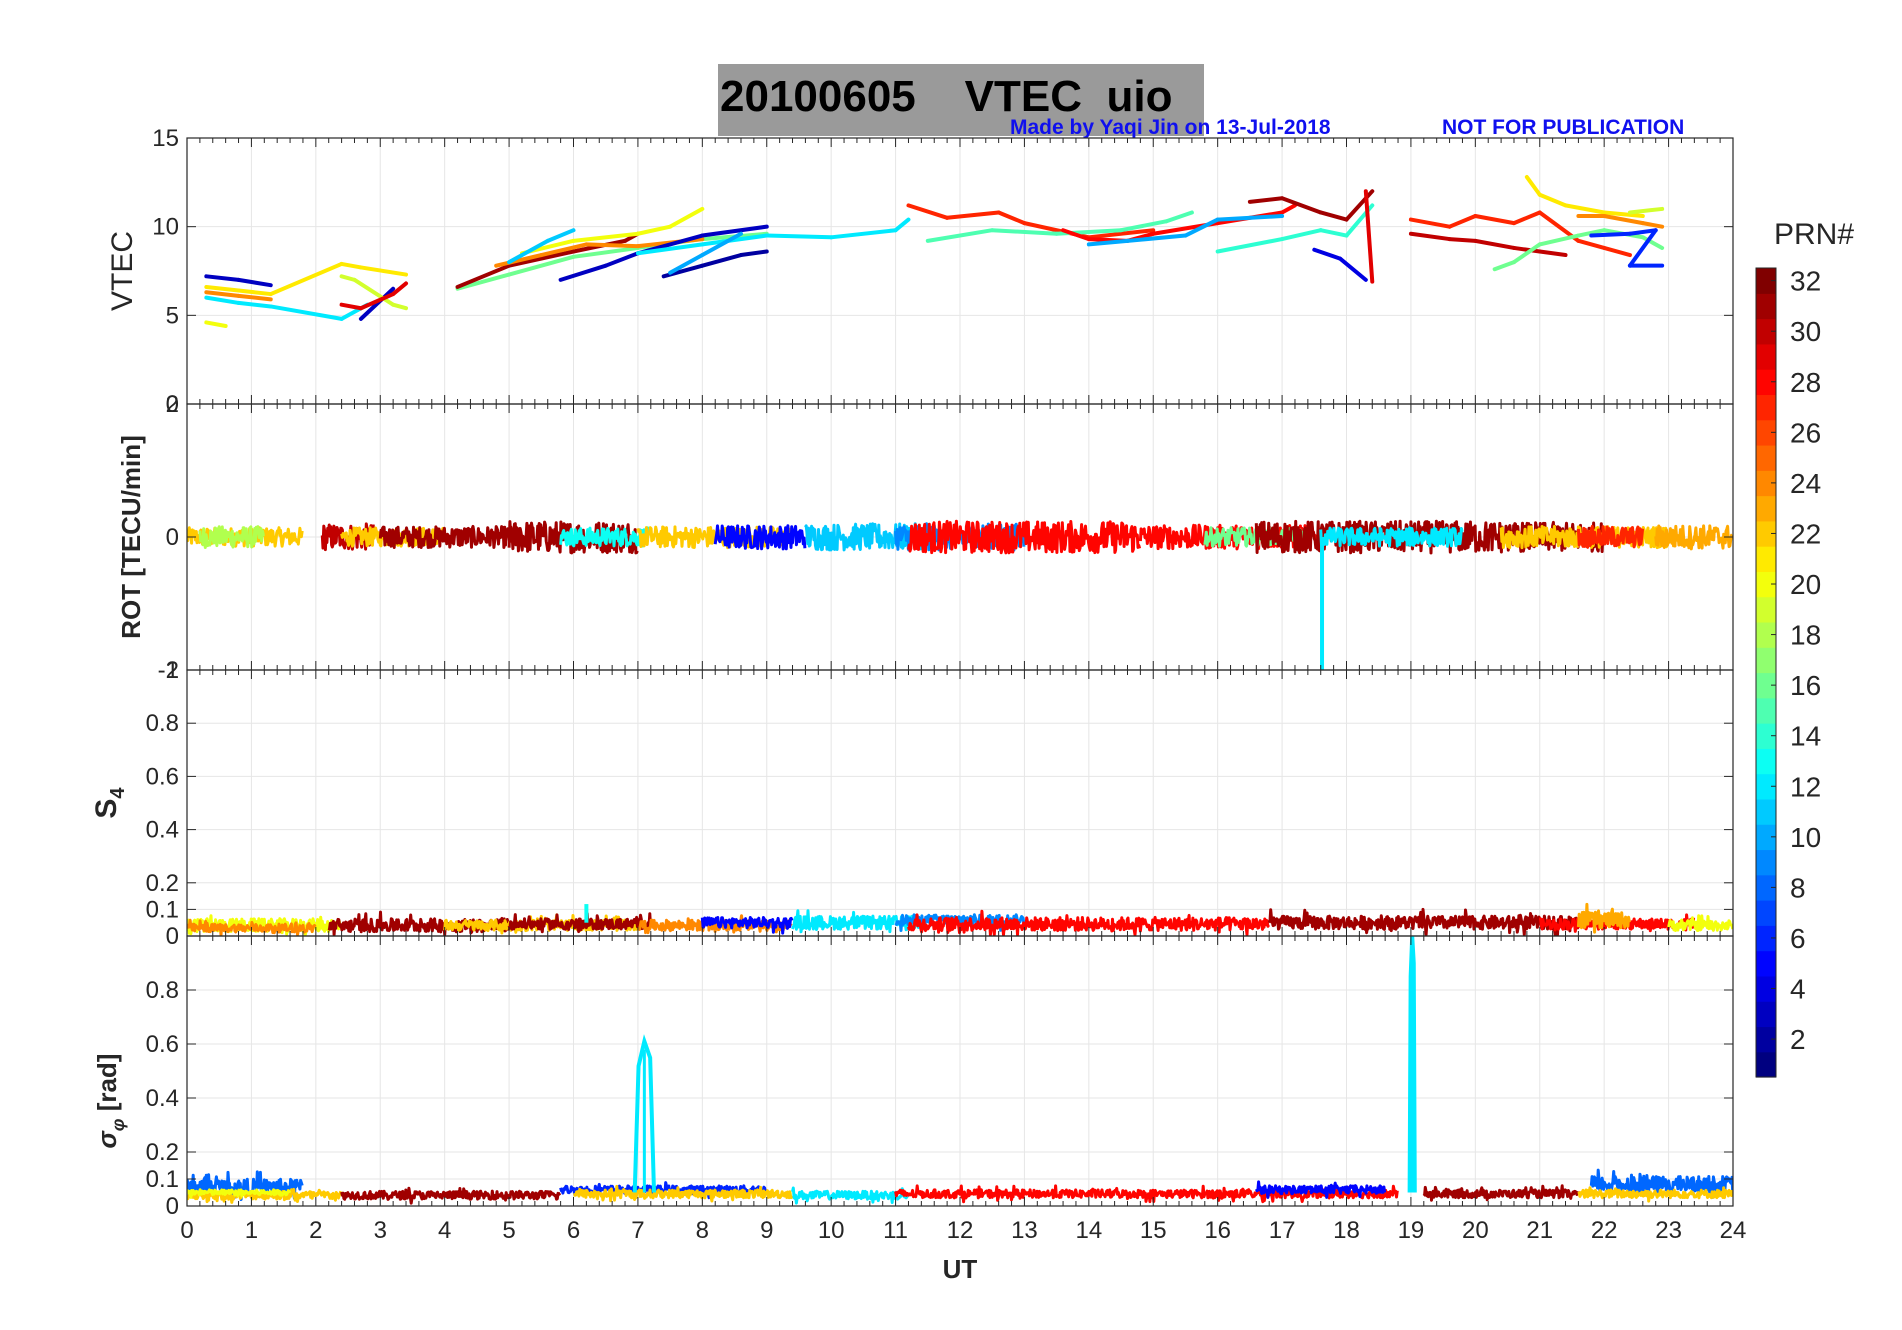 This screenshot has height=1330, width=1902. I want to click on x-tick-label: 6, so click(573, 1230).